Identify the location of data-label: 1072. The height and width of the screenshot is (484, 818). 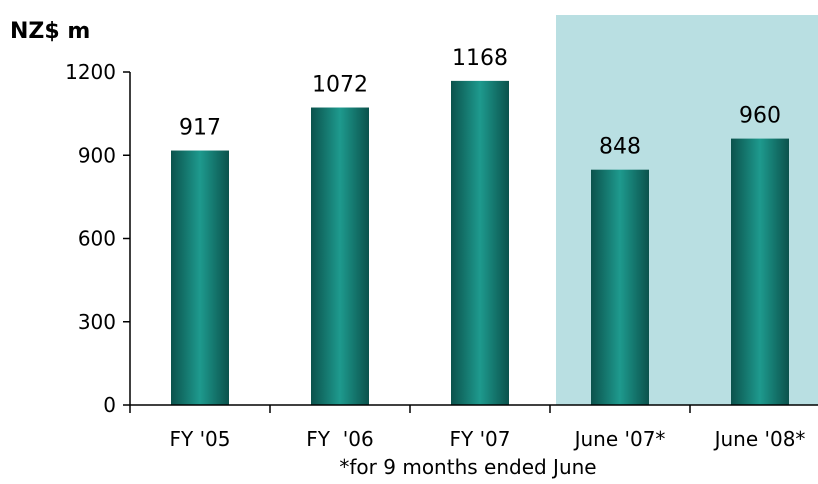
(340, 85).